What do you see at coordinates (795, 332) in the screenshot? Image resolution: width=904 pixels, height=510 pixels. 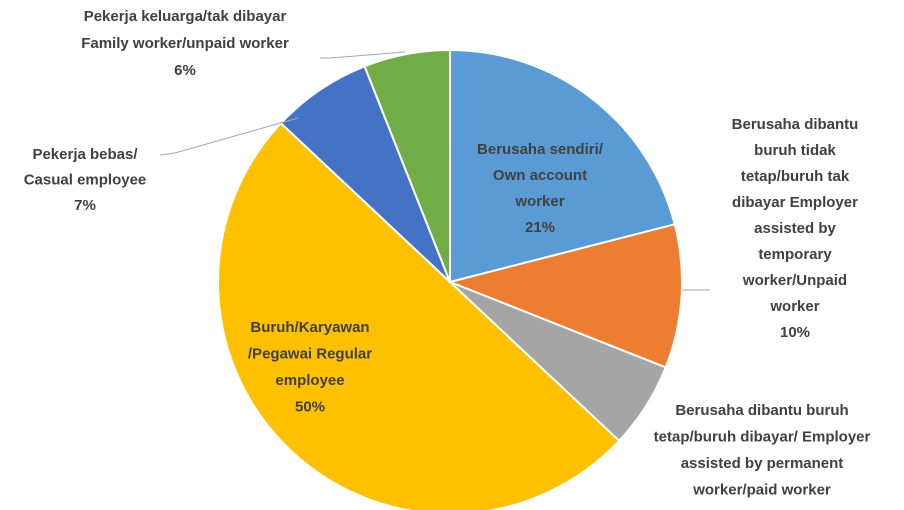 I see `value-label: 10%` at bounding box center [795, 332].